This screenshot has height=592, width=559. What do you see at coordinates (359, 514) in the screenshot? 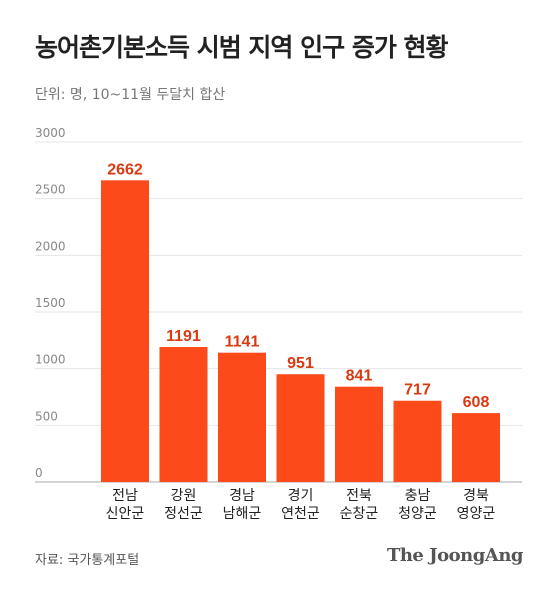
I see `x-tick-label: 순창군` at bounding box center [359, 514].